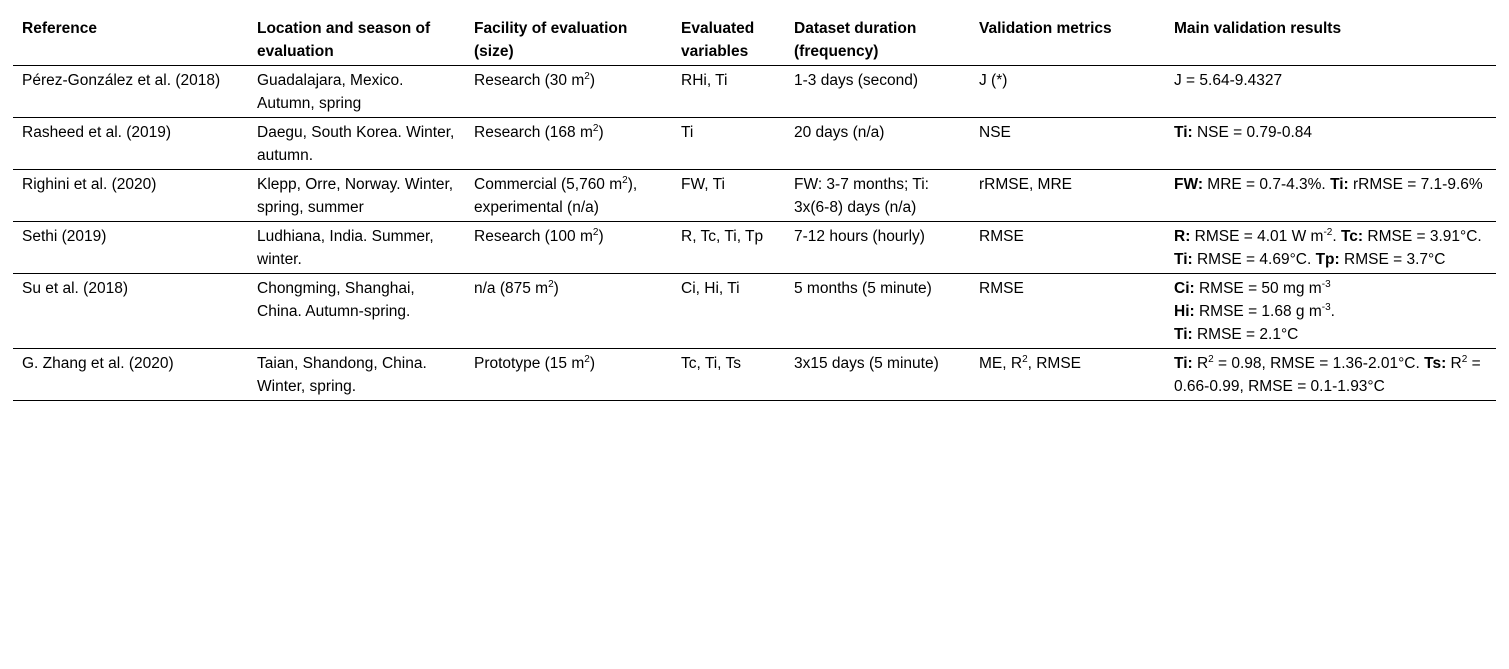  Describe the element at coordinates (356, 39) in the screenshot. I see `header-location: Location and season of evaluation` at that location.